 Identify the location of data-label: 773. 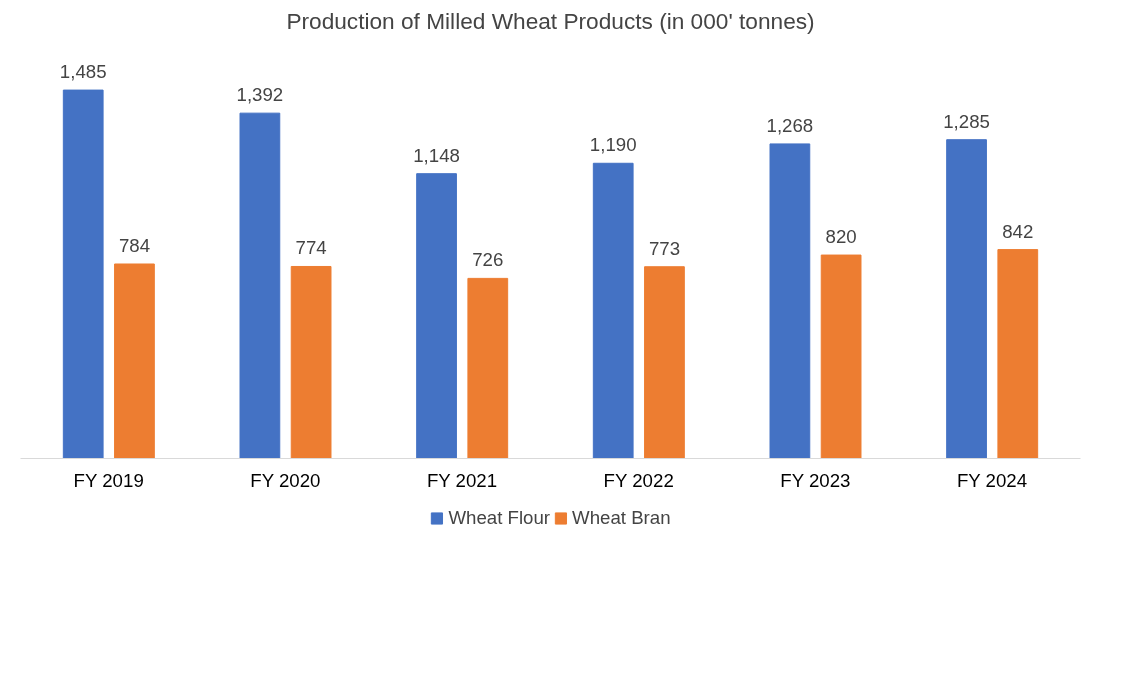
(664, 248).